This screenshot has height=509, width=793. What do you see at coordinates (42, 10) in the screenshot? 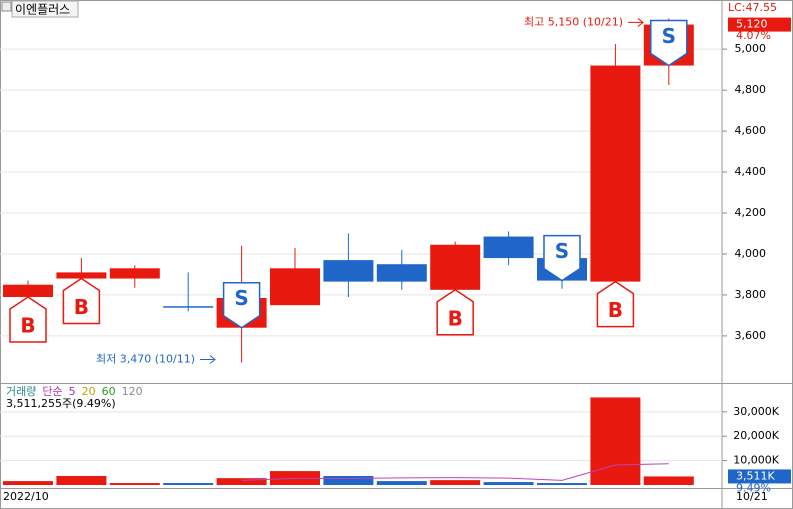
I see `chart-title: 이엔플러스` at bounding box center [42, 10].